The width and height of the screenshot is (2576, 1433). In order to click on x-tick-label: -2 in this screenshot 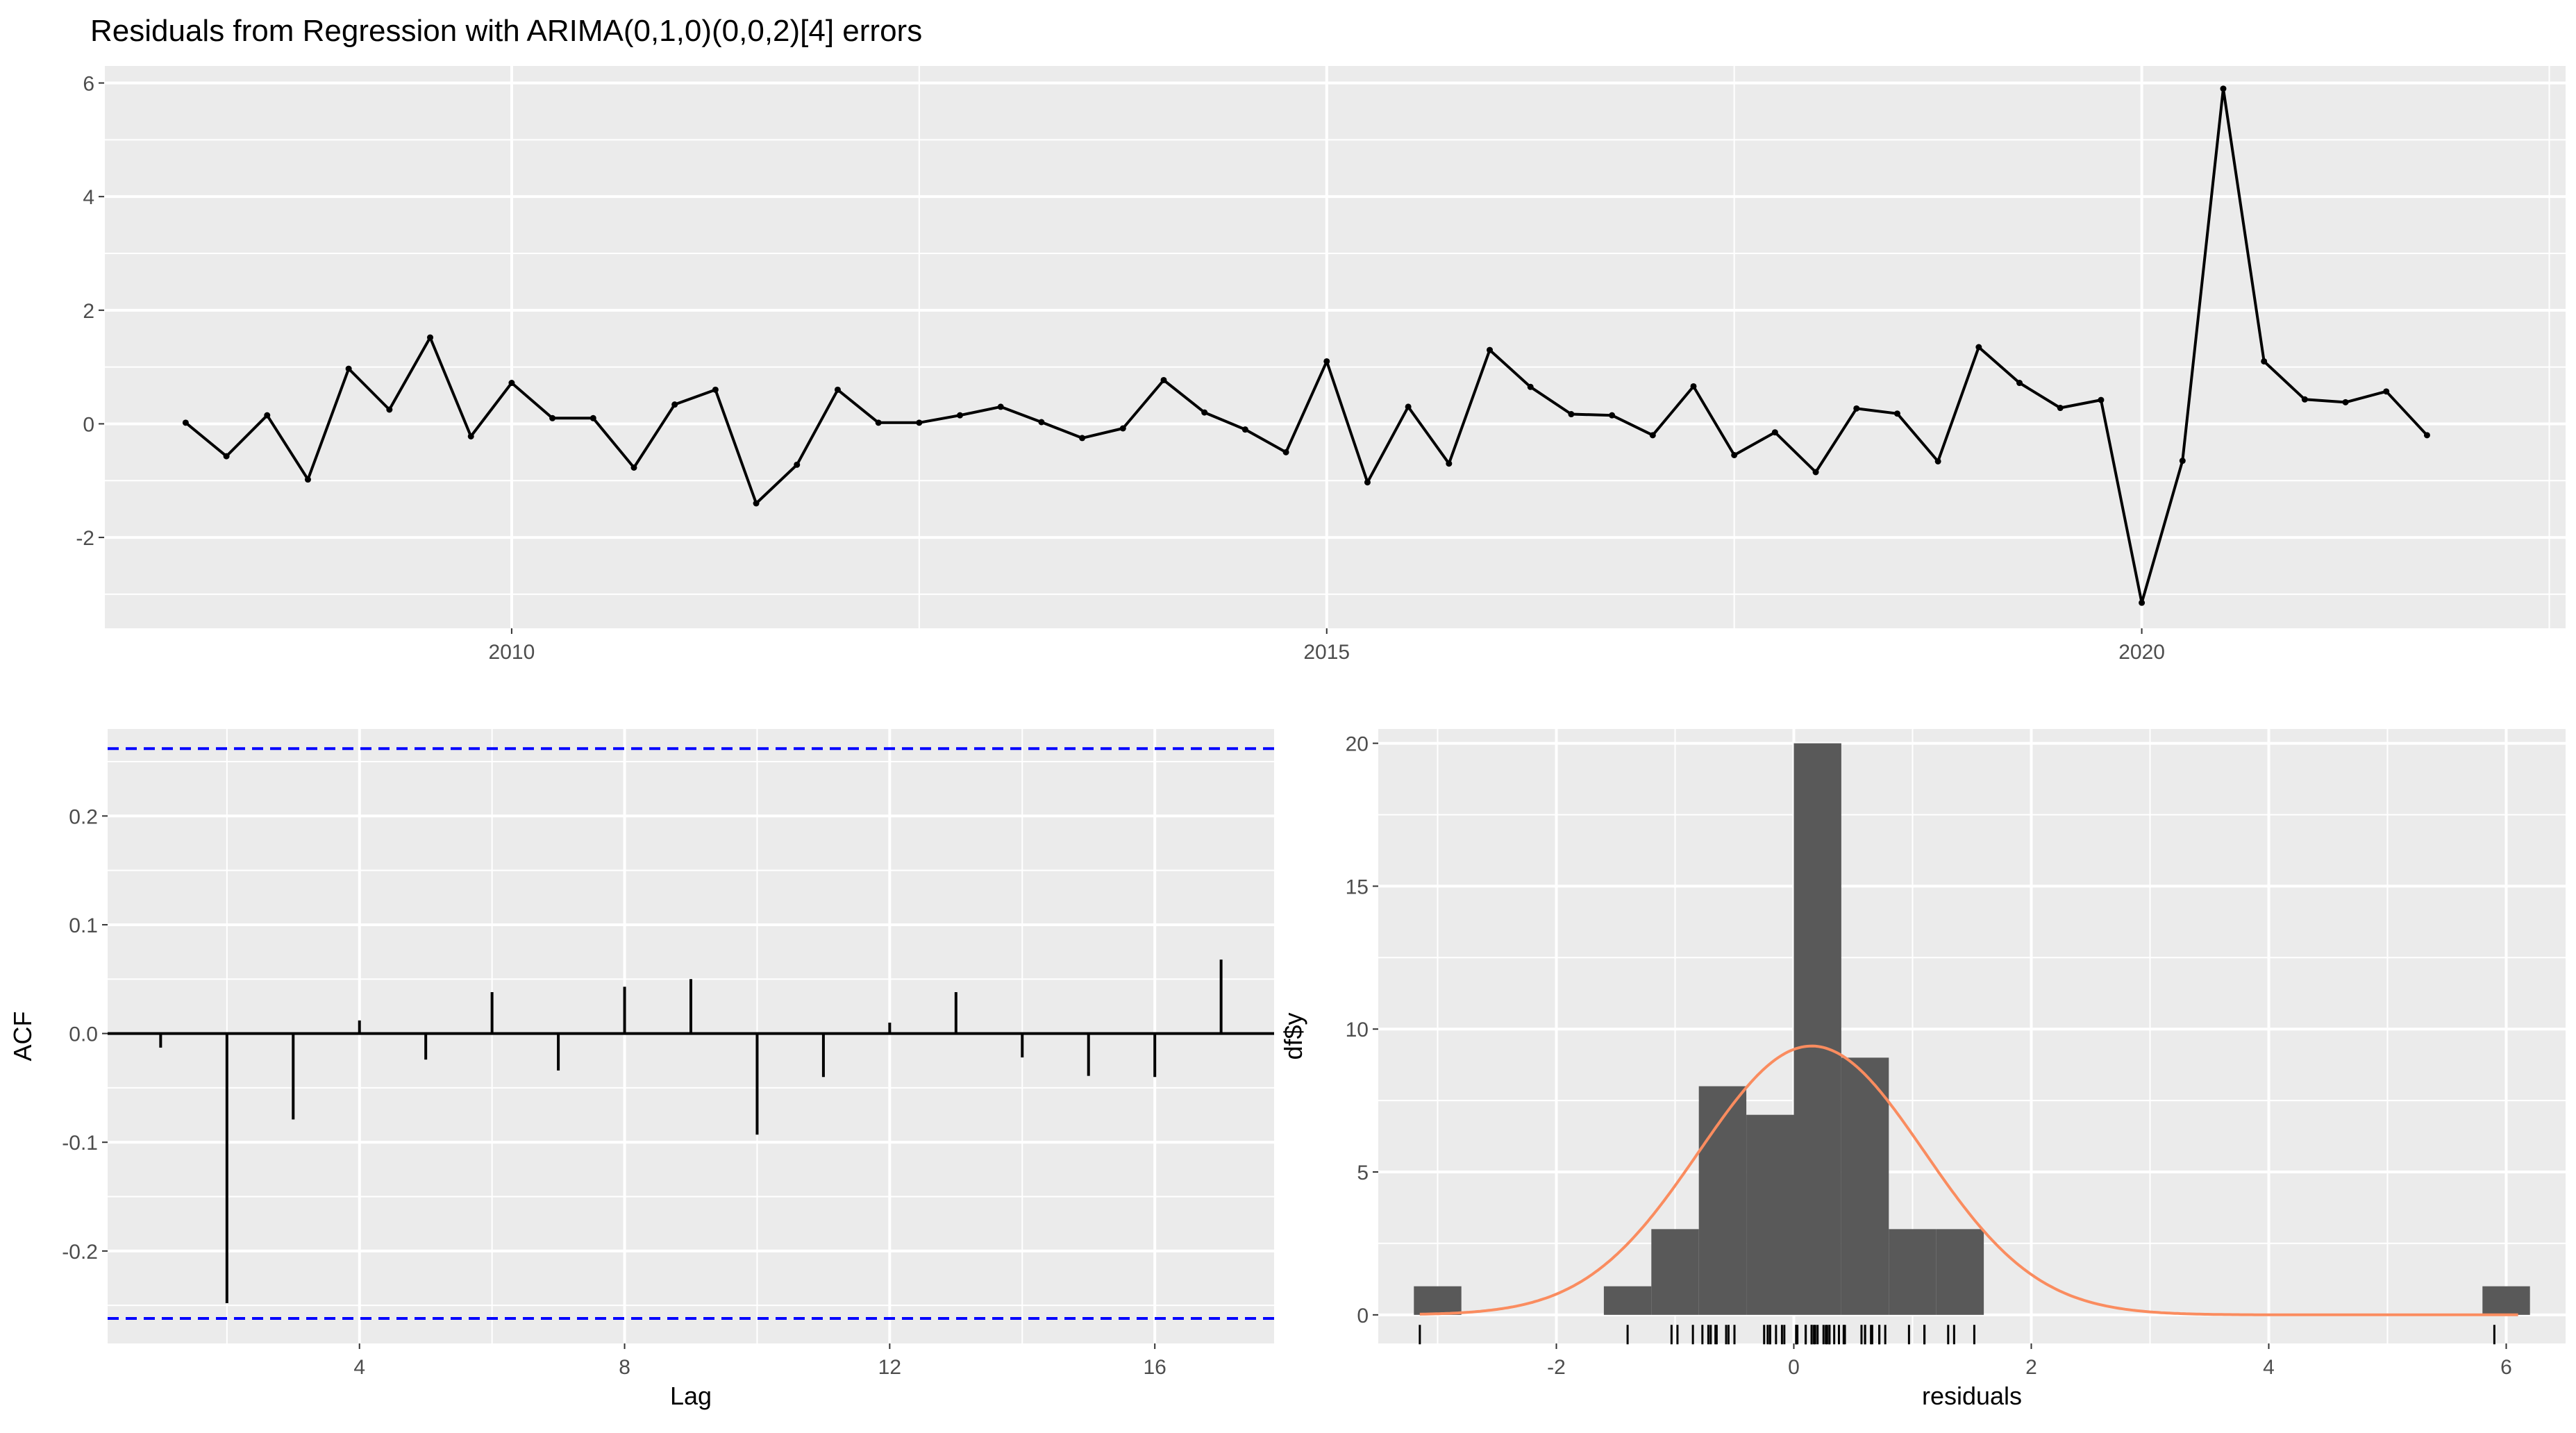, I will do `click(1556, 1367)`.